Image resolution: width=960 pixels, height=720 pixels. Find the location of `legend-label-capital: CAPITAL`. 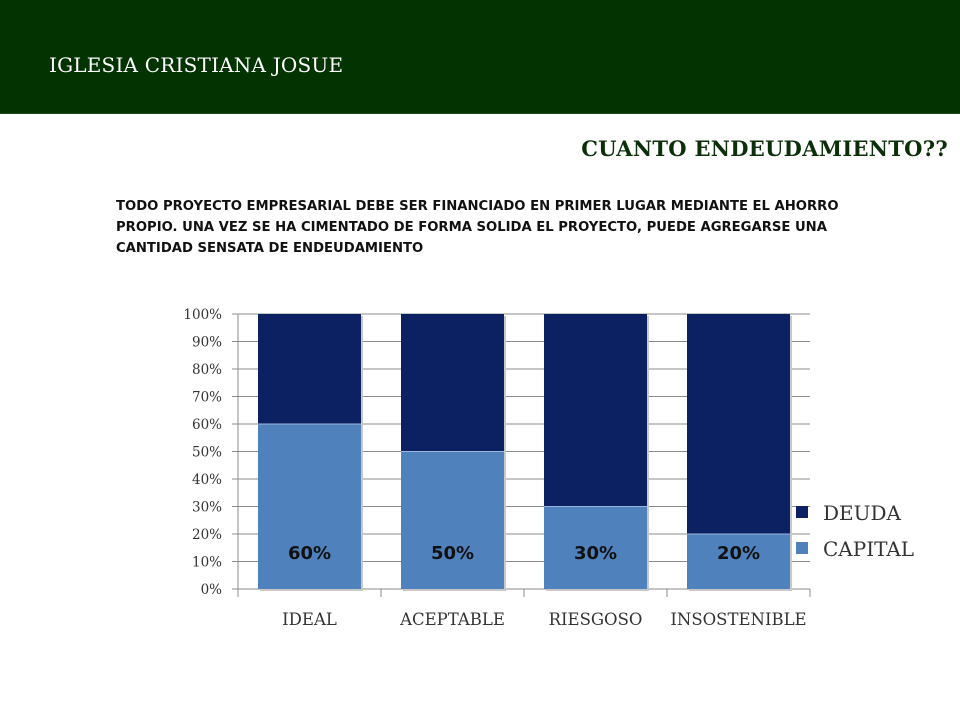

legend-label-capital: CAPITAL is located at coordinates (868, 549).